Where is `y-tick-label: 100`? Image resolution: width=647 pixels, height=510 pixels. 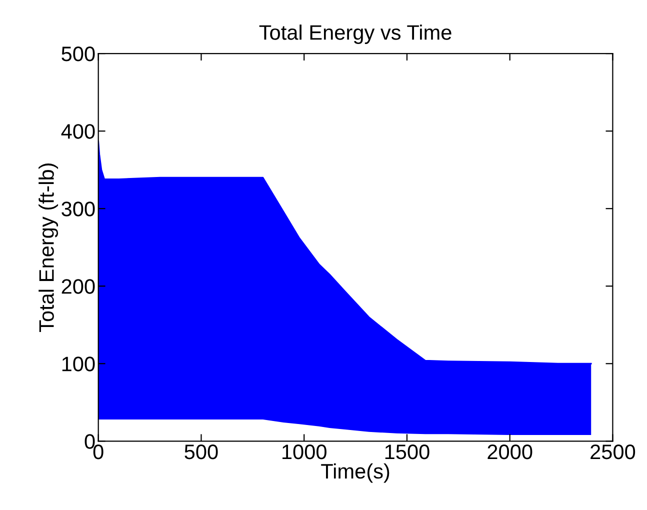 y-tick-label: 100 is located at coordinates (78, 364).